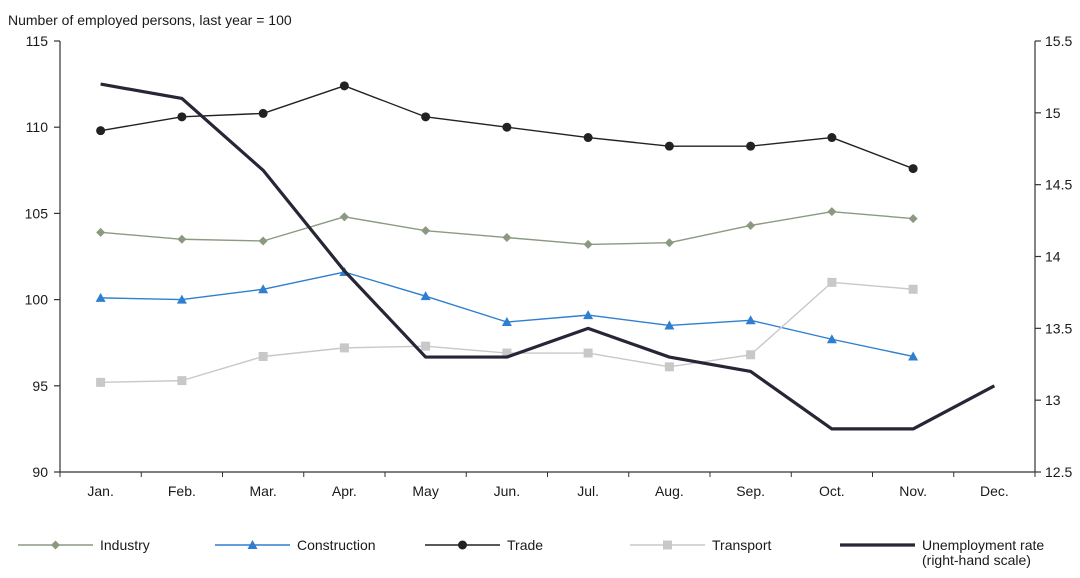 This screenshot has height=578, width=1080. Describe the element at coordinates (40, 472) in the screenshot. I see `left-tick-label: 90` at that location.